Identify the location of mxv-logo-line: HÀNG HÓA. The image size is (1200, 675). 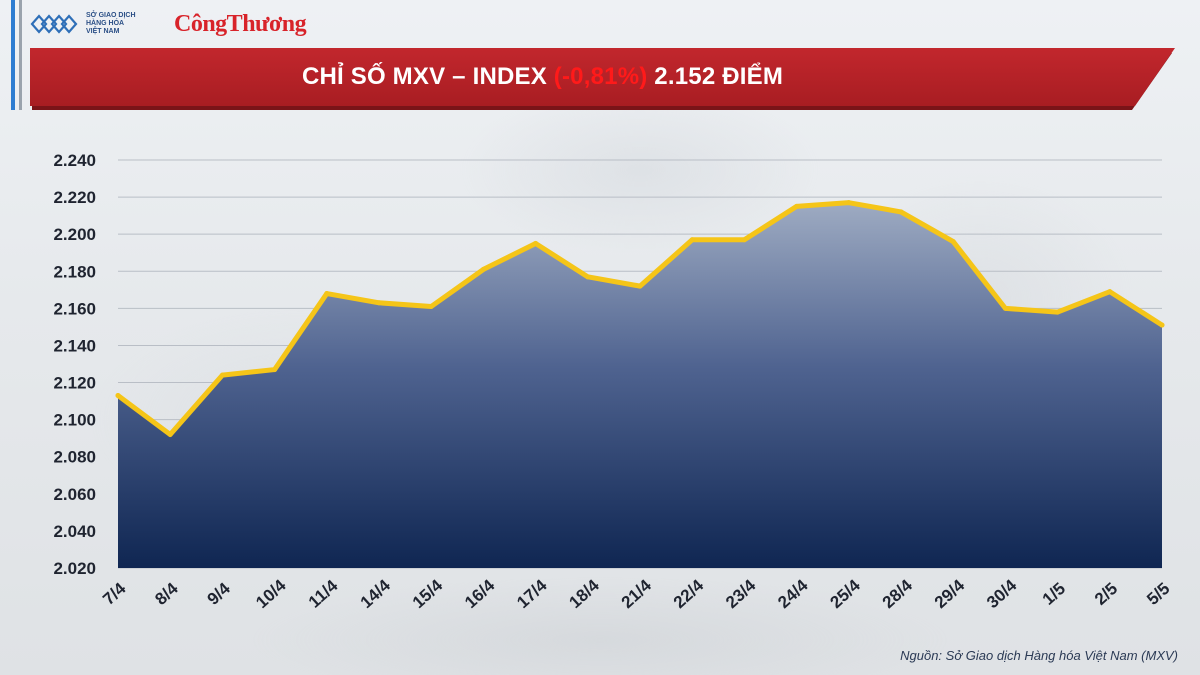
(105, 23).